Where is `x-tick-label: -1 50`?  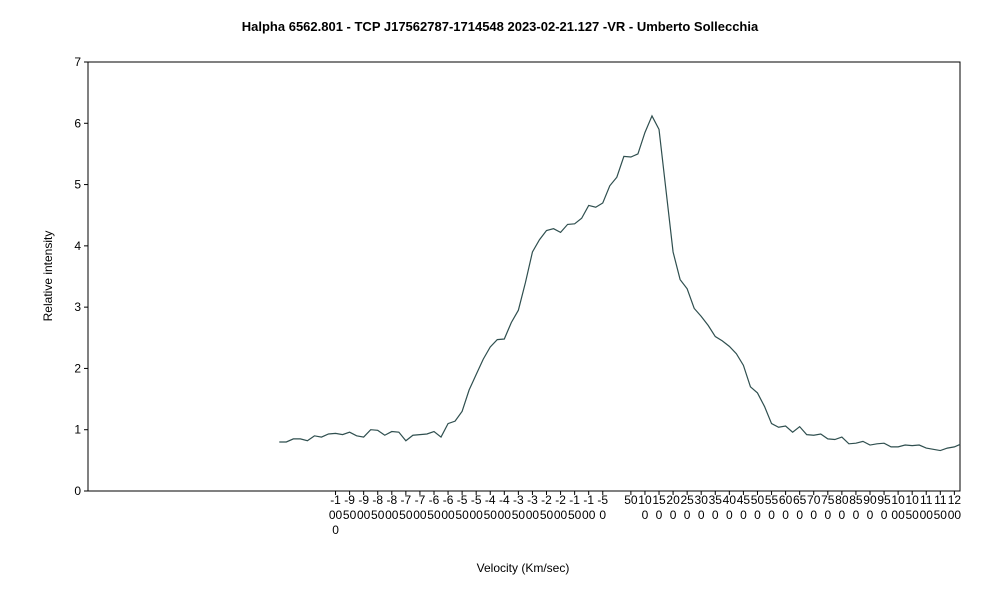 x-tick-label: -1 50 is located at coordinates (575, 507).